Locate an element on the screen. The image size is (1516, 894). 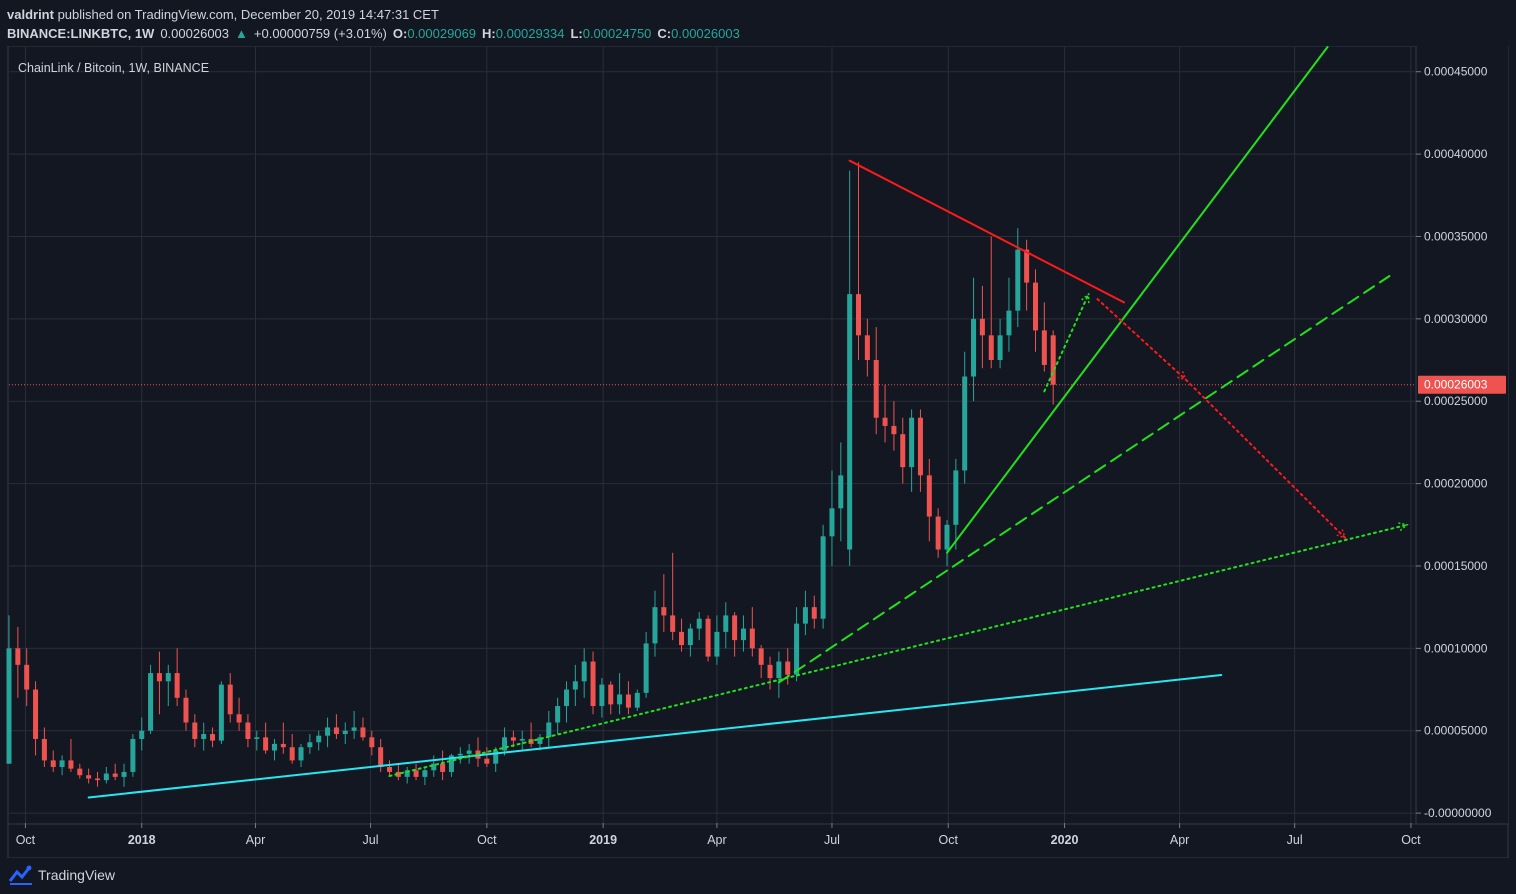
current-price-tag-bg is located at coordinates (1462, 384).